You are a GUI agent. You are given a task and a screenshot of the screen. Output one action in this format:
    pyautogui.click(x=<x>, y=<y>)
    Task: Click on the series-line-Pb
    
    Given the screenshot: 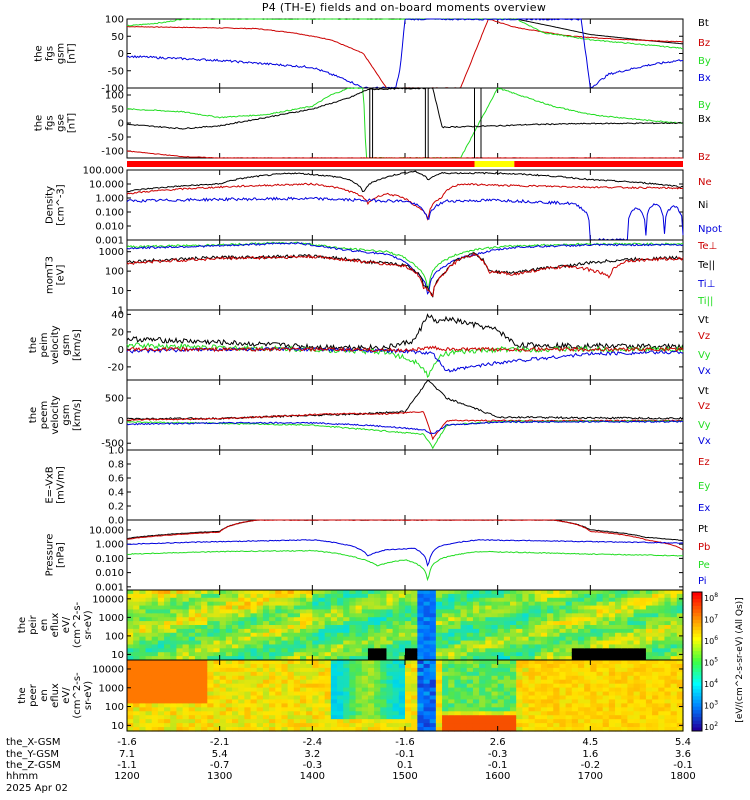 What is the action you would take?
    pyautogui.click(x=405, y=535)
    